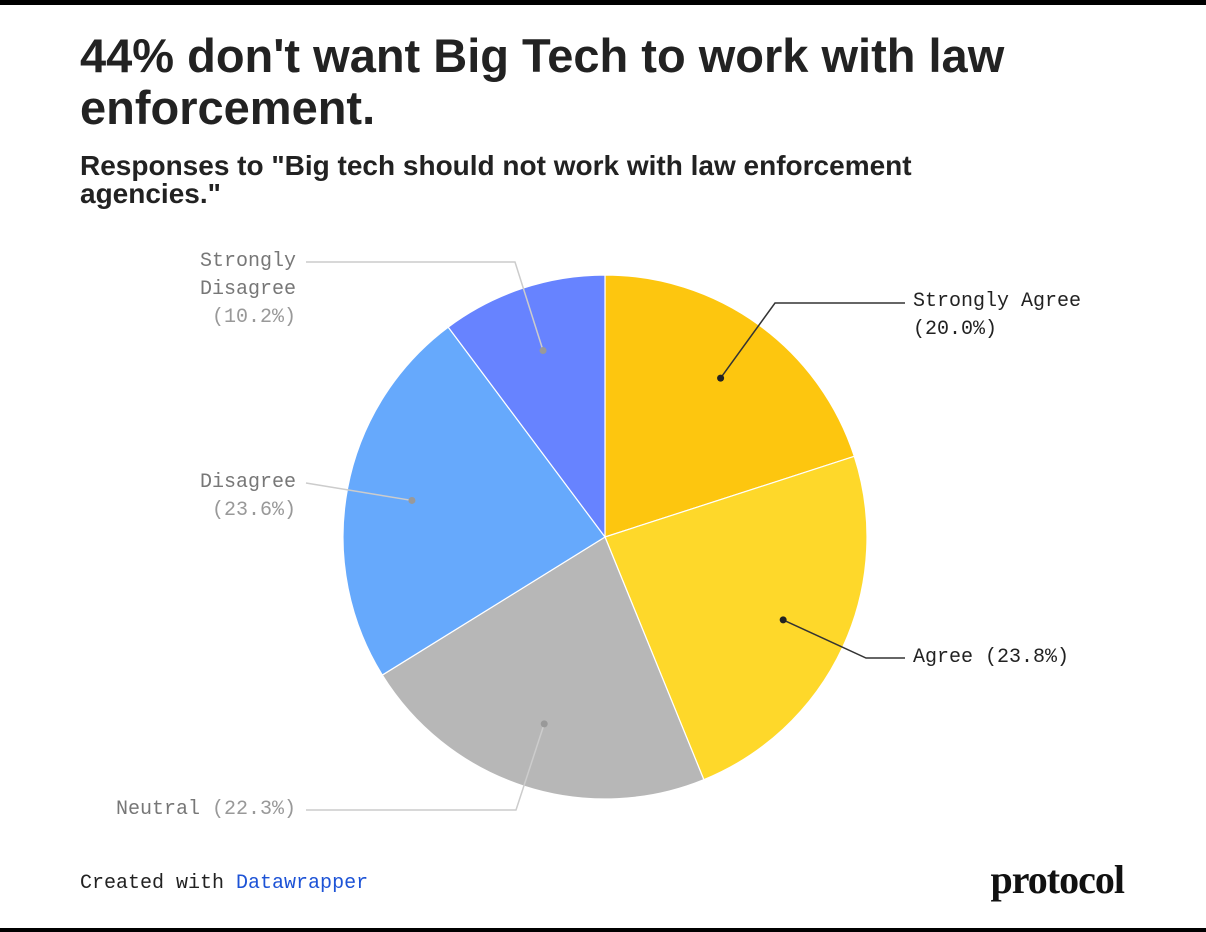 The height and width of the screenshot is (932, 1206). I want to click on slice-label: Strongly Disagree (10.2%), so click(231, 290).